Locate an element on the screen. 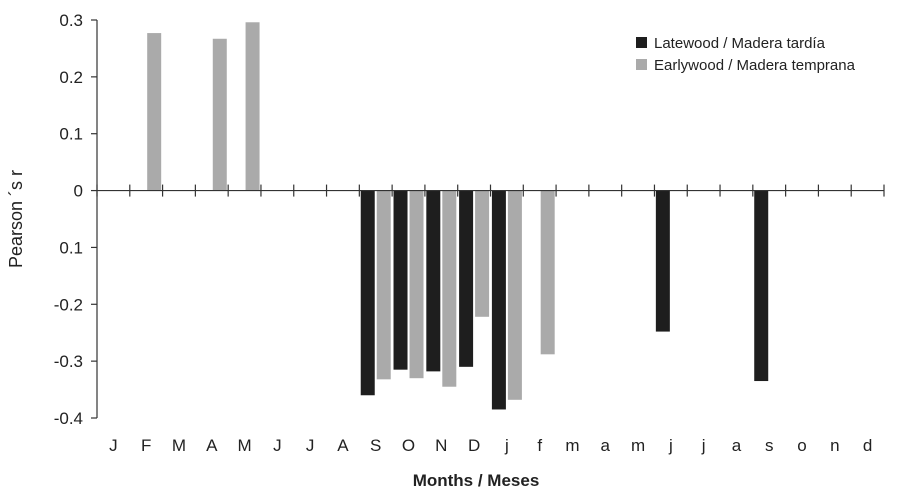 This screenshot has height=493, width=904. y-tick-label: 0 is located at coordinates (78, 191).